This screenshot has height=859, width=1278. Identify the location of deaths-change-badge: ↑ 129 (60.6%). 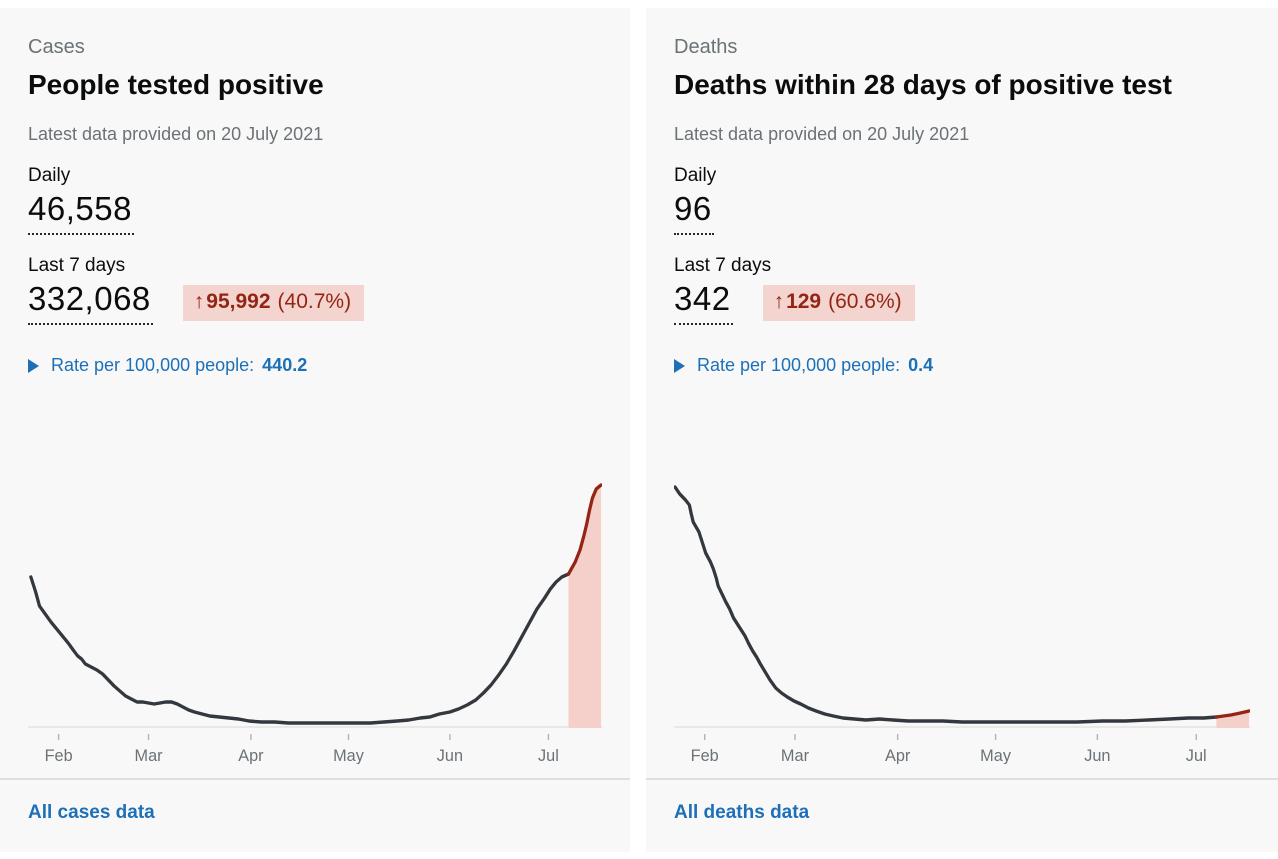
(838, 302).